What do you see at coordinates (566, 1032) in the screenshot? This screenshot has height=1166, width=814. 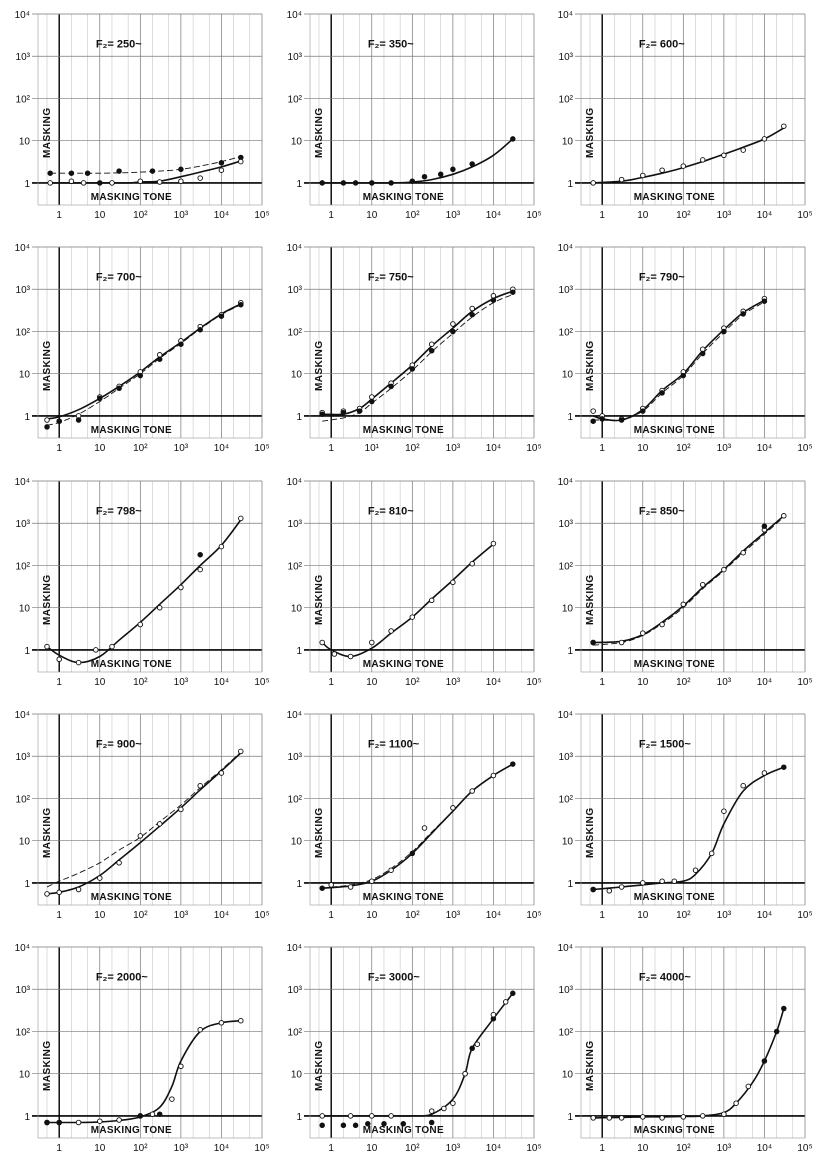 I see `y-tick-label: 10²` at bounding box center [566, 1032].